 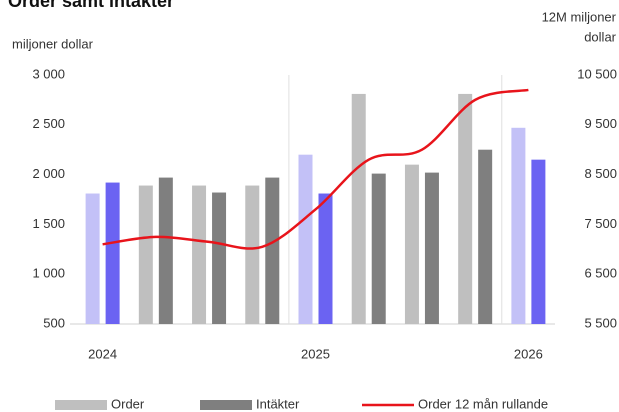 I want to click on x-tick-label: 2026, so click(x=528, y=353).